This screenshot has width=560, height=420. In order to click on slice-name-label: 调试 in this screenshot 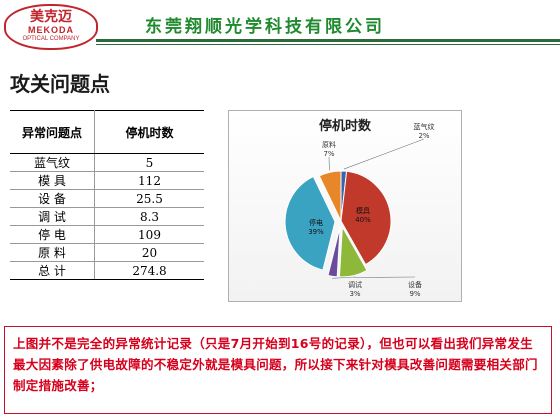, I will do `click(355, 284)`.